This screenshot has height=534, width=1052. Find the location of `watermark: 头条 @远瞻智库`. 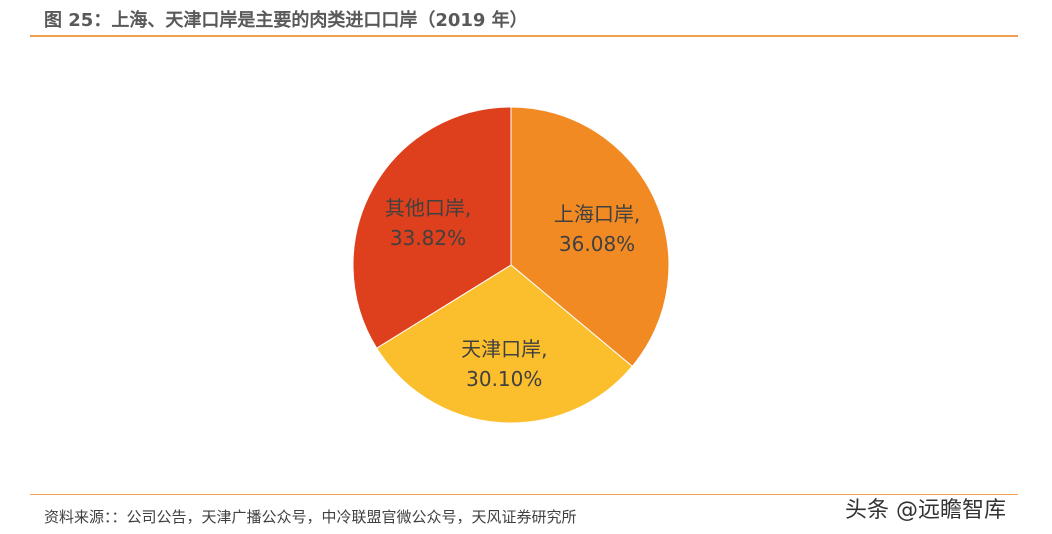

watermark: 头条 @远瞻智库 is located at coordinates (925, 510).